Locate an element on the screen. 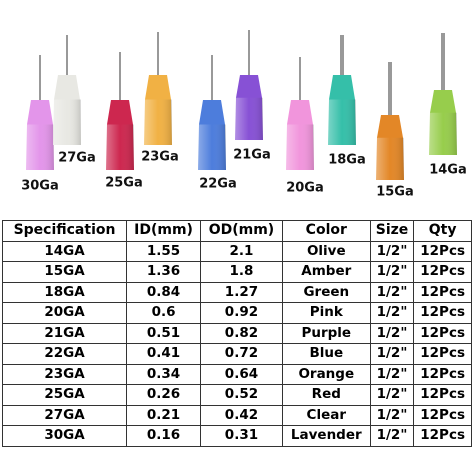 This screenshot has height=474, width=474. header-row: Specification ID(mm) OD(mm) Color Size Qty is located at coordinates (236, 231).